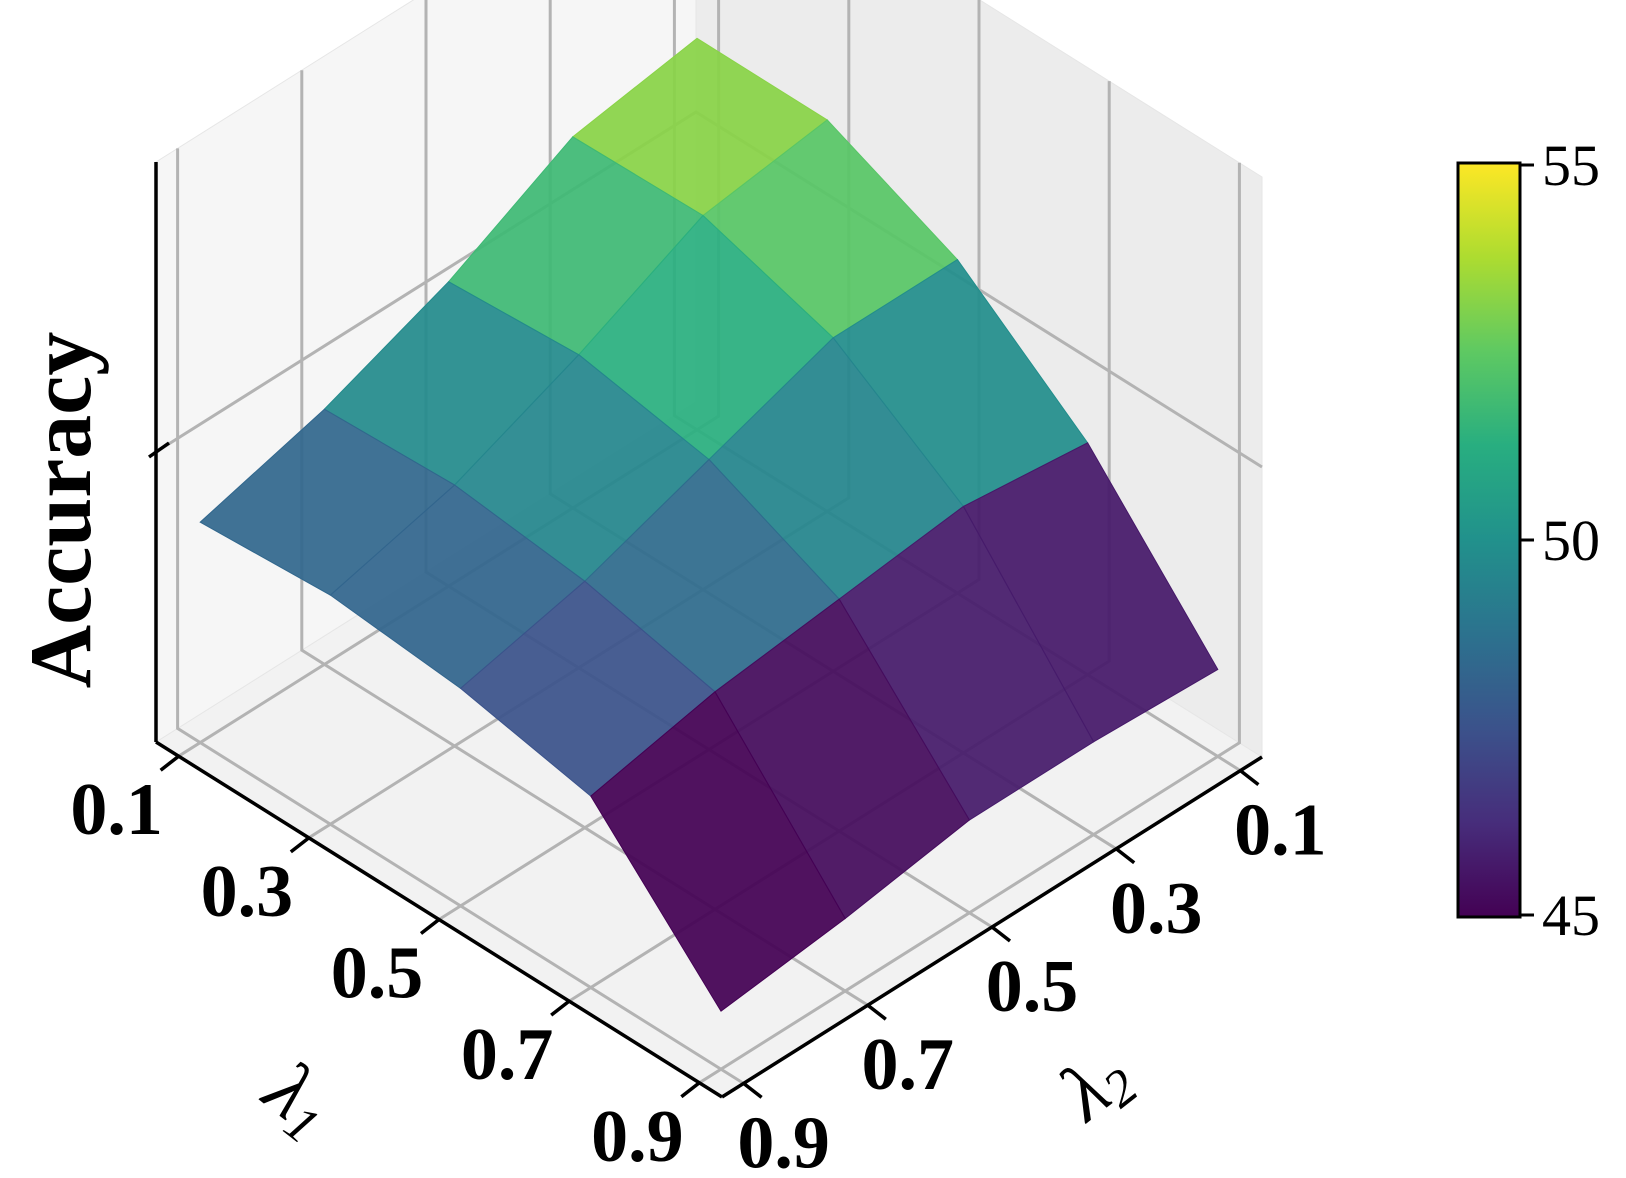 The image size is (1626, 1178). I want to click on y-tick-label: 0.1, so click(1280, 831).